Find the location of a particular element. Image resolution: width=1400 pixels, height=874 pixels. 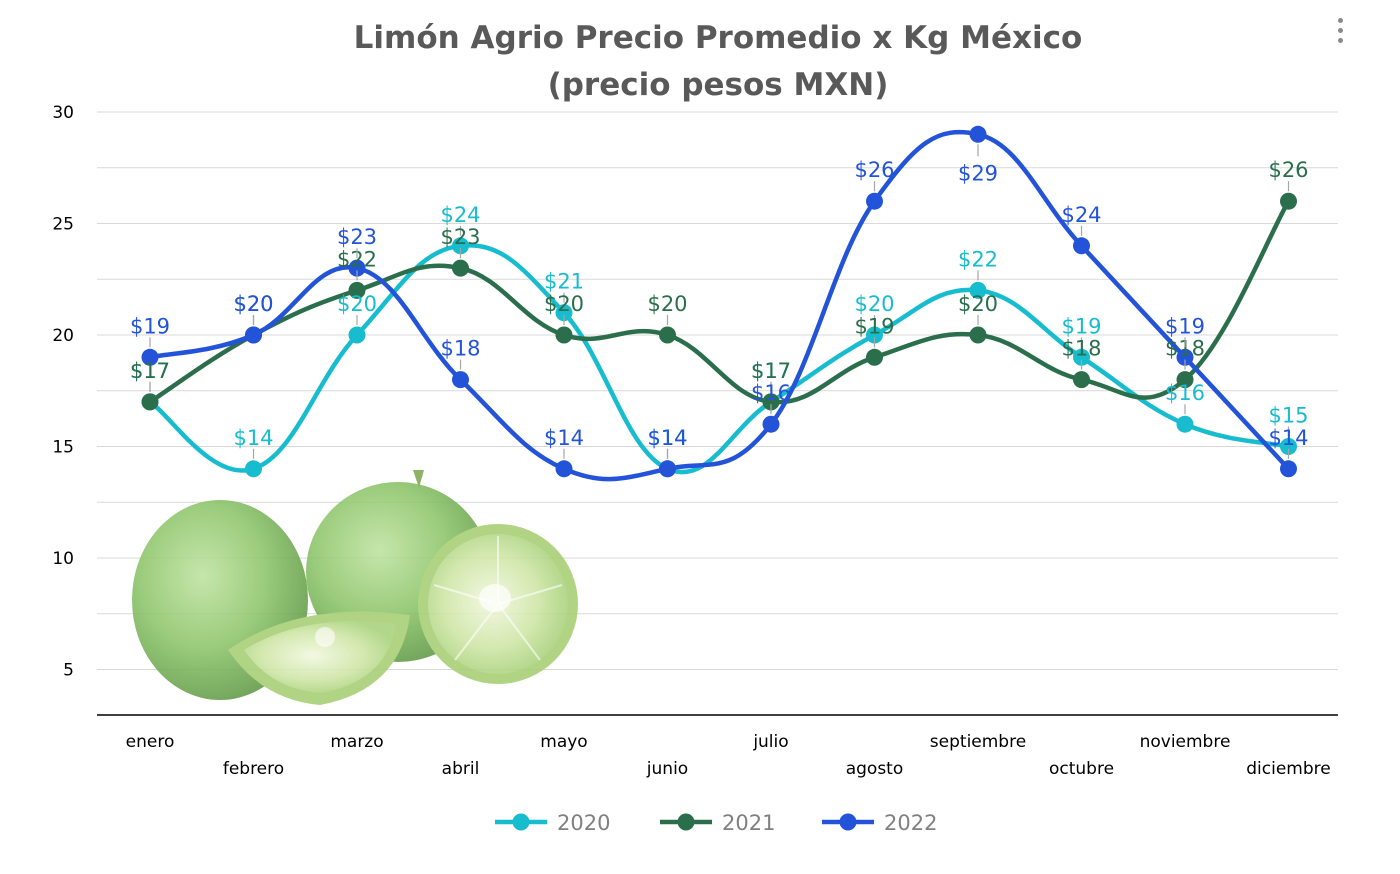

x-tick-label: julio is located at coordinates (770, 742).